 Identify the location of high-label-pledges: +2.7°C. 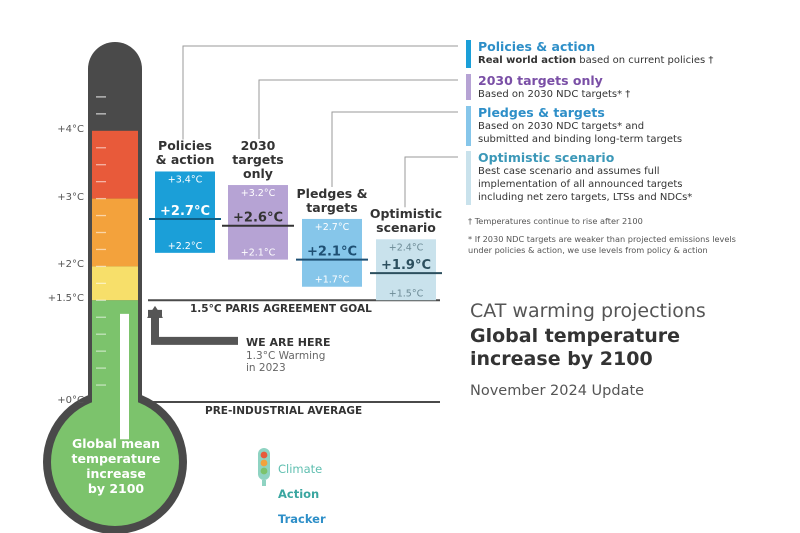
(332, 227).